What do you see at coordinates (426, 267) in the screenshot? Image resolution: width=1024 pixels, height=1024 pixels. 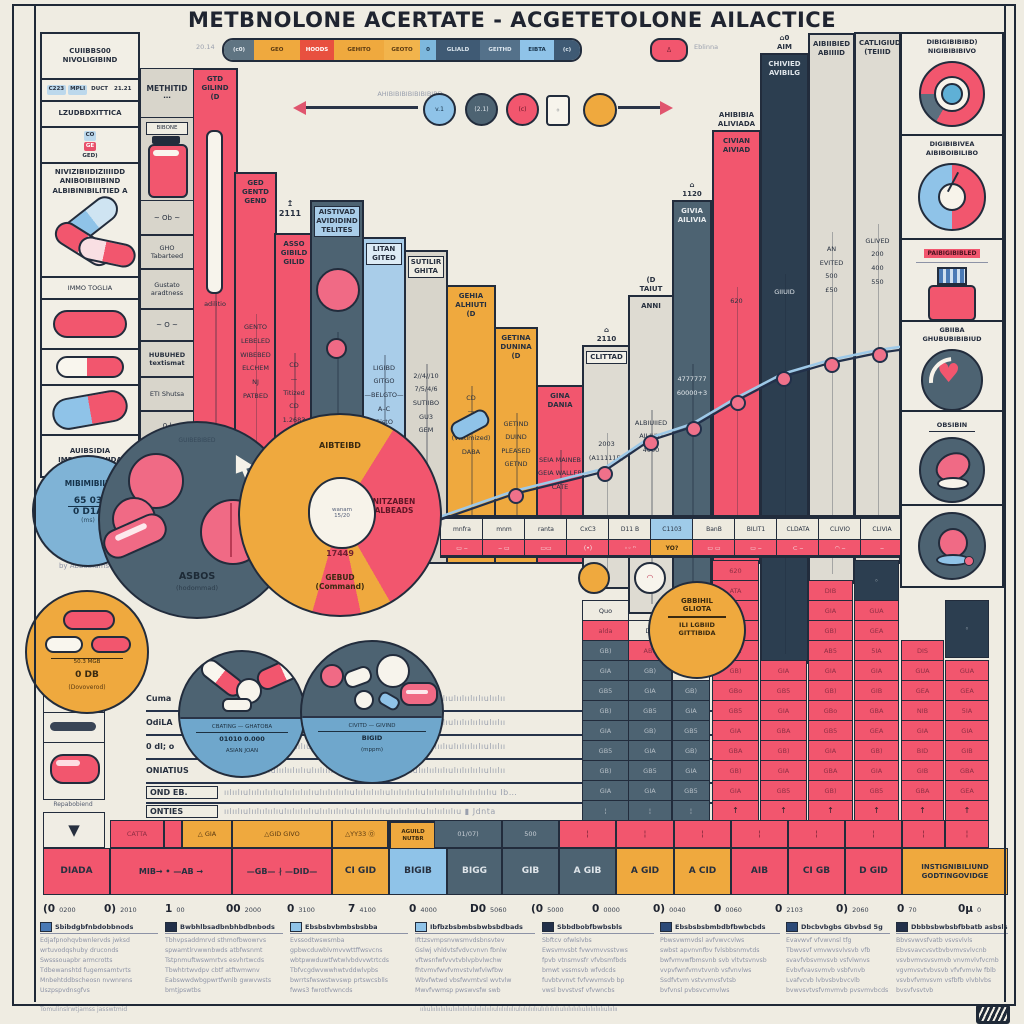 I see `bar-label: SUTILIR GHITA` at bounding box center [426, 267].